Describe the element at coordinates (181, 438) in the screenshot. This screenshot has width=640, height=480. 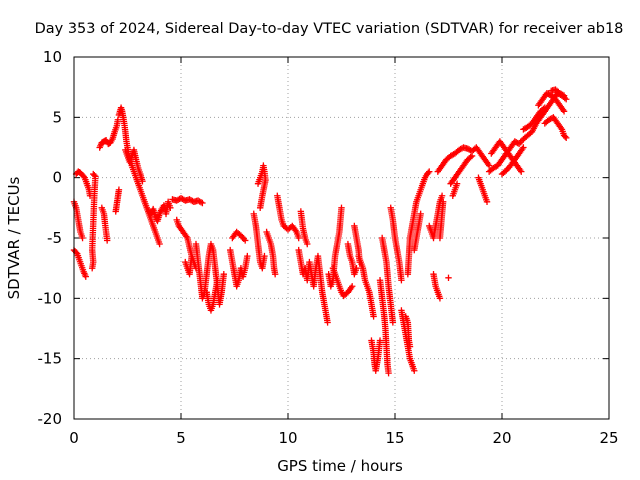
I see `x-tick-label: 5` at that location.